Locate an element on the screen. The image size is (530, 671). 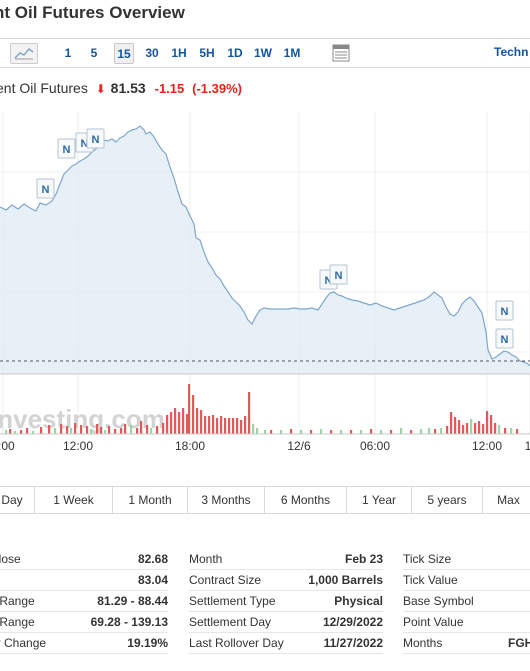
stats-row: Close 82.68 is located at coordinates (84, 559).